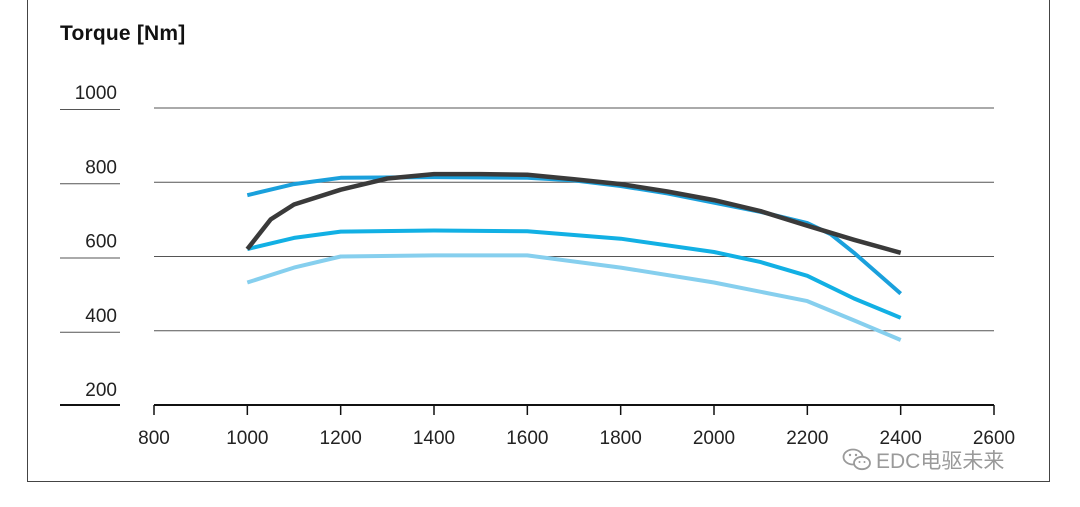 The height and width of the screenshot is (507, 1080). Describe the element at coordinates (434, 438) in the screenshot. I see `xtick-label-1400: 1400` at that location.